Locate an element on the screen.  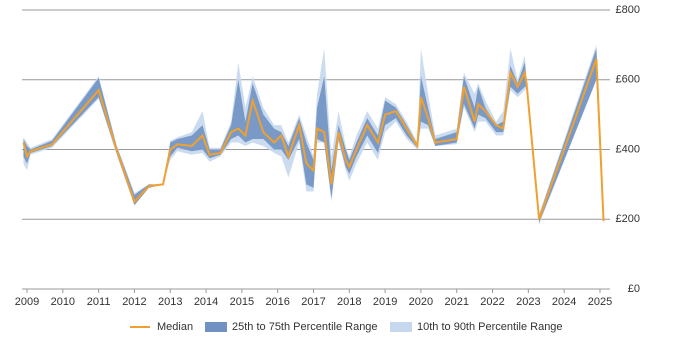
legend-label: 25th to 75th Percentile Range is located at coordinates (305, 327).